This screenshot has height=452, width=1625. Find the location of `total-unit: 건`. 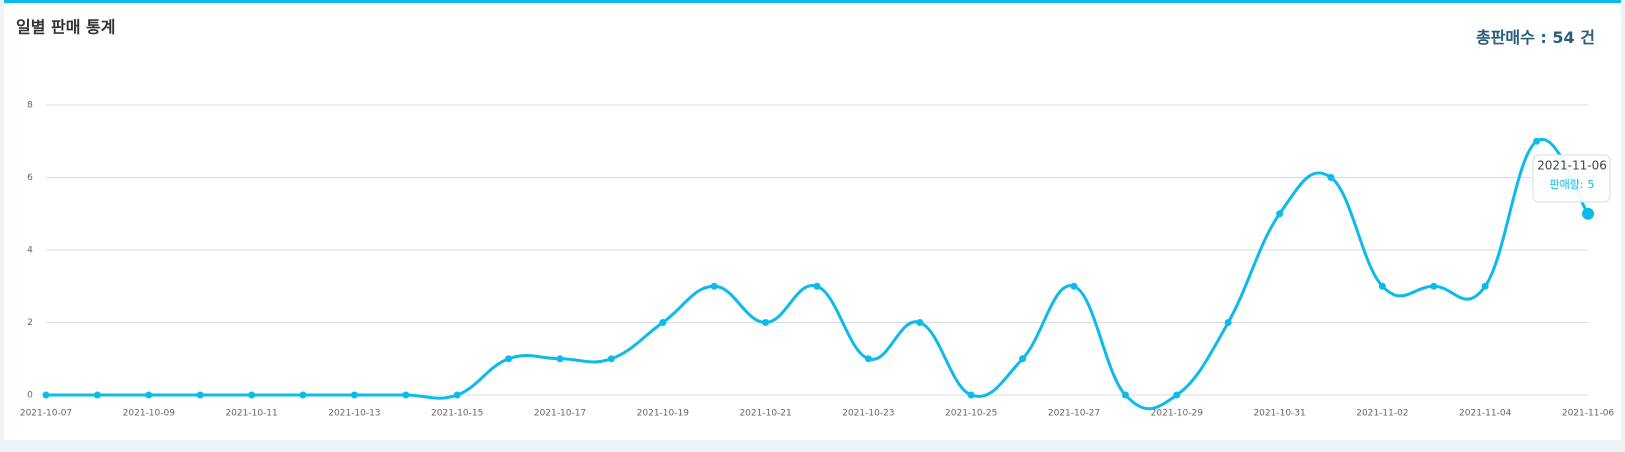

total-unit: 건 is located at coordinates (1587, 37).